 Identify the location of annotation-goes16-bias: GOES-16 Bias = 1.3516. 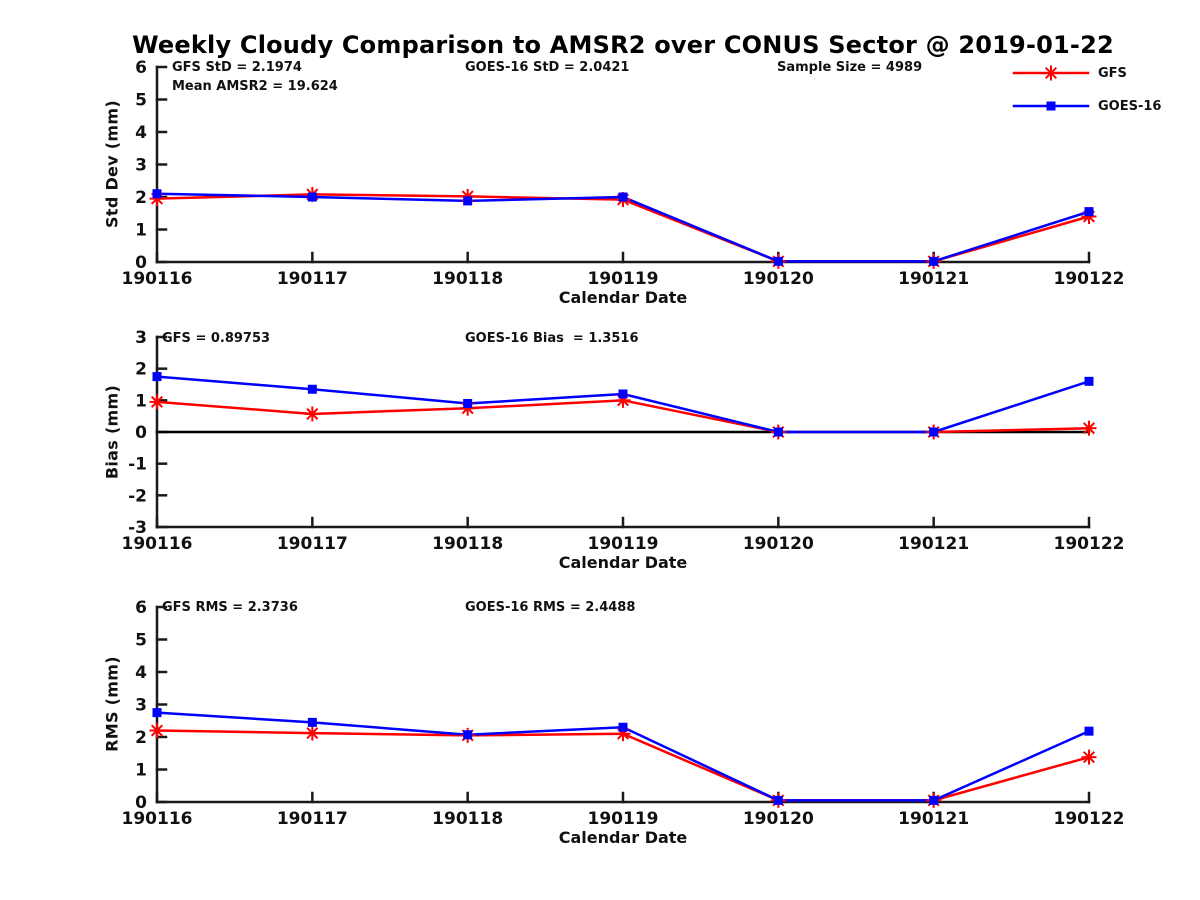
(552, 338).